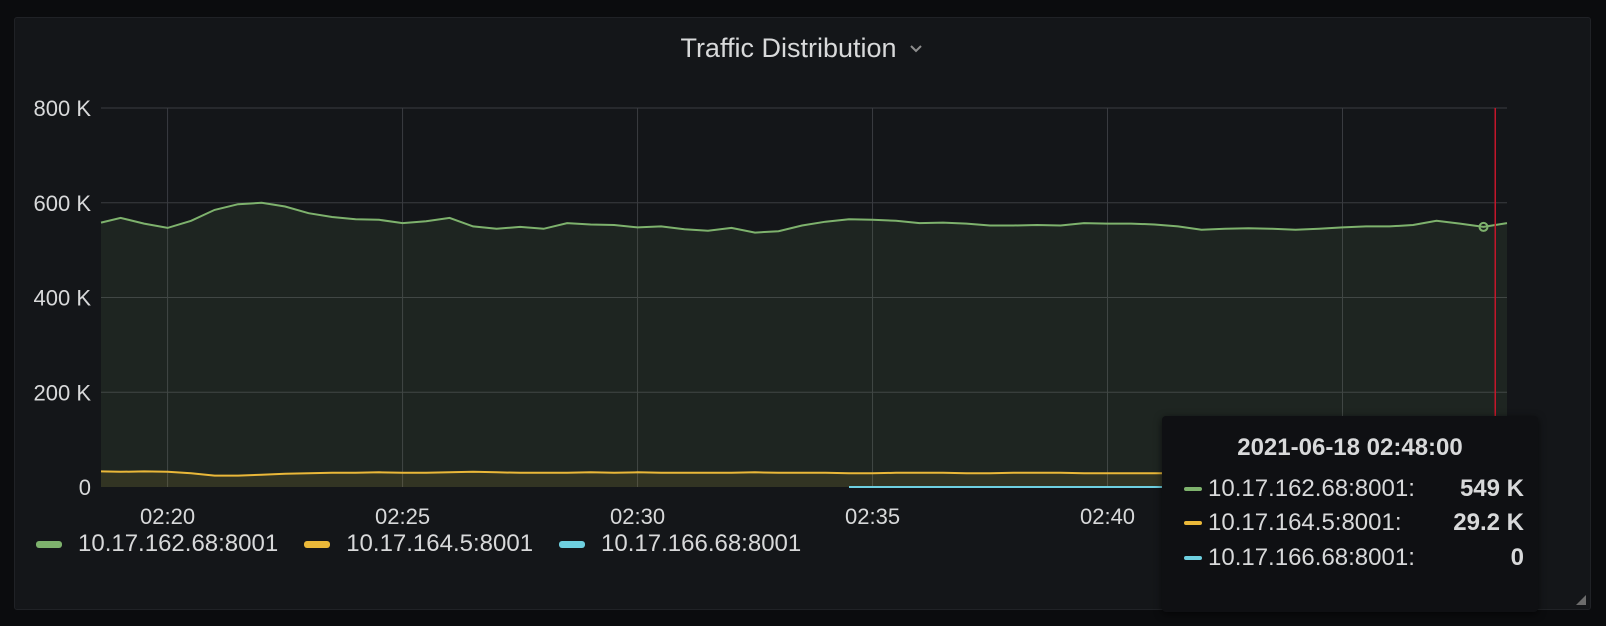  Describe the element at coordinates (1311, 557) in the screenshot. I see `tooltip-series-name-3: 10.17.166.68:8001:` at that location.